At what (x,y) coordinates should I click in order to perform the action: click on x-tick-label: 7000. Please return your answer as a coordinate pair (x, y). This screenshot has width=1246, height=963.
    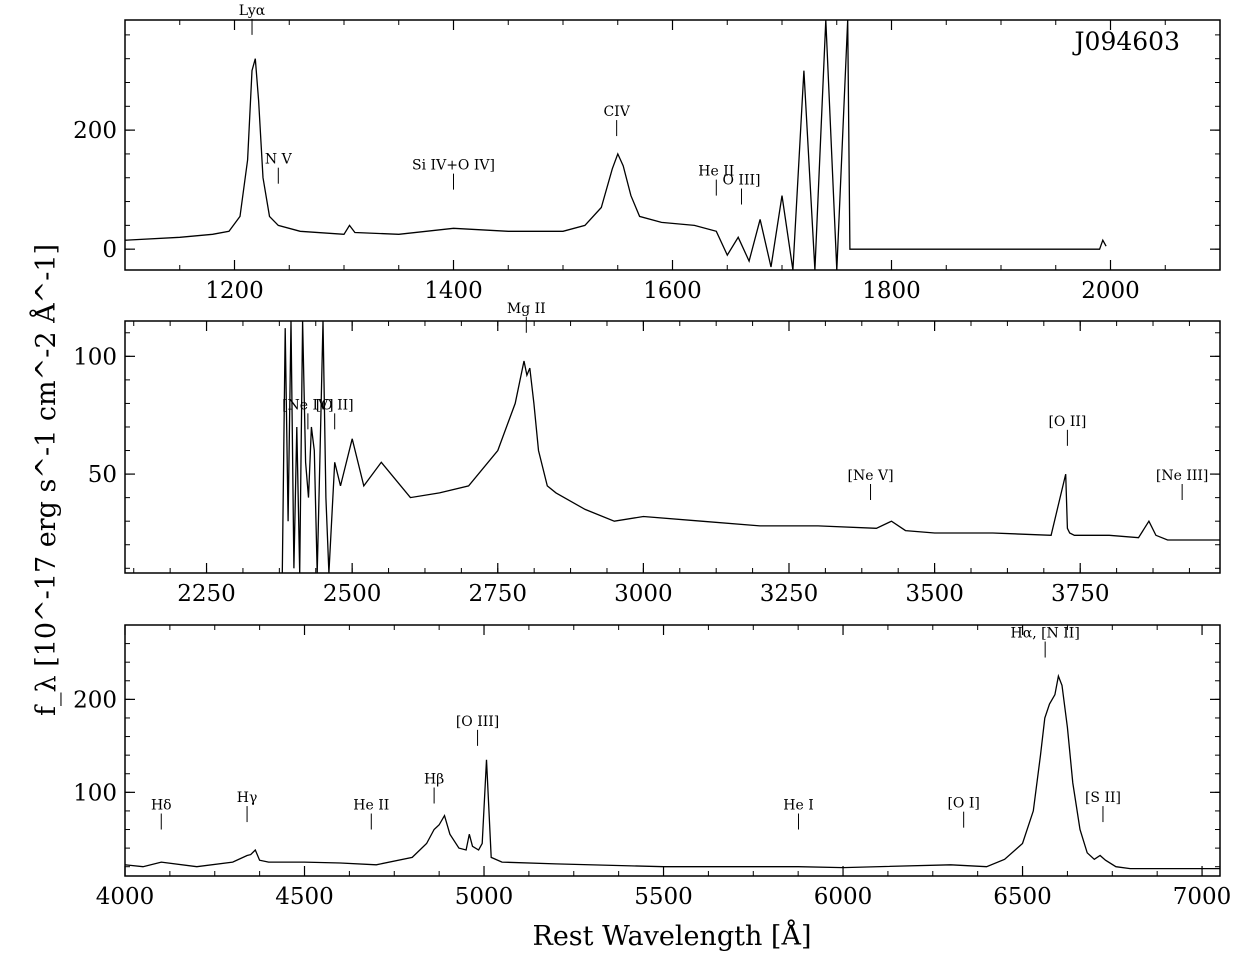
    Looking at the image, I should click on (1202, 897).